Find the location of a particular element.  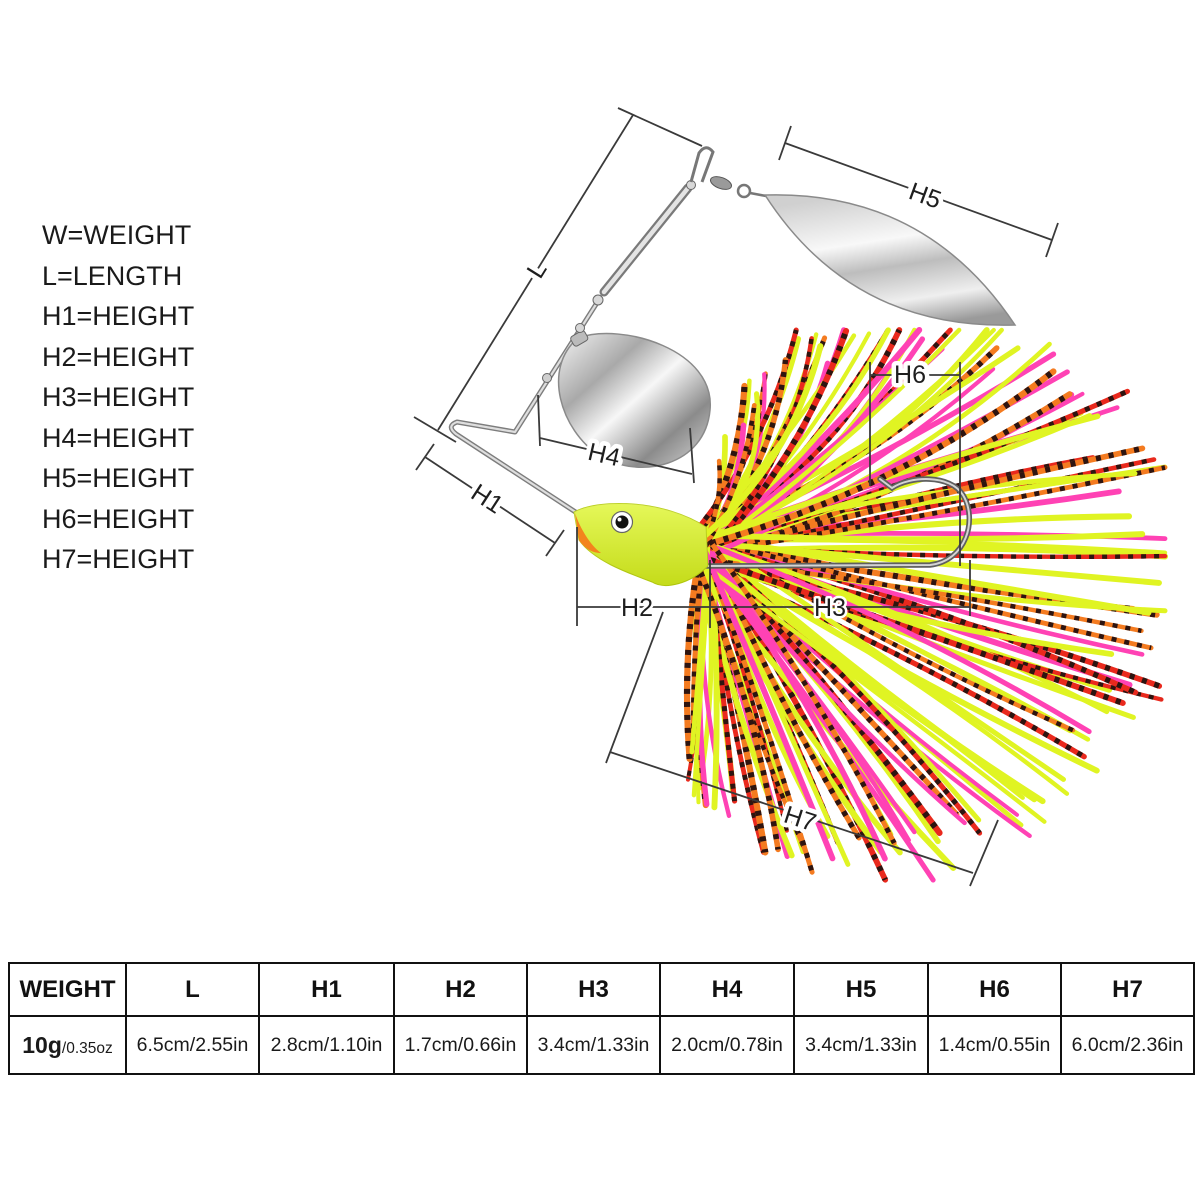

spec-header-weight: WEIGHT is located at coordinates (67, 989).